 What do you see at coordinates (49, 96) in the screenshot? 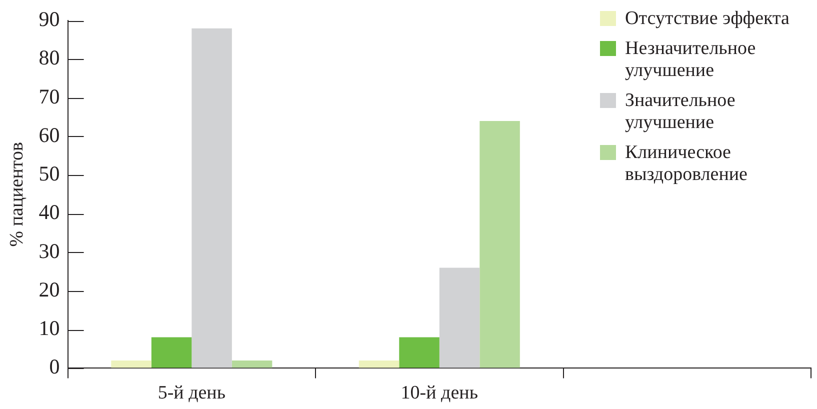
I see `y-tick-label: 70` at bounding box center [49, 96].